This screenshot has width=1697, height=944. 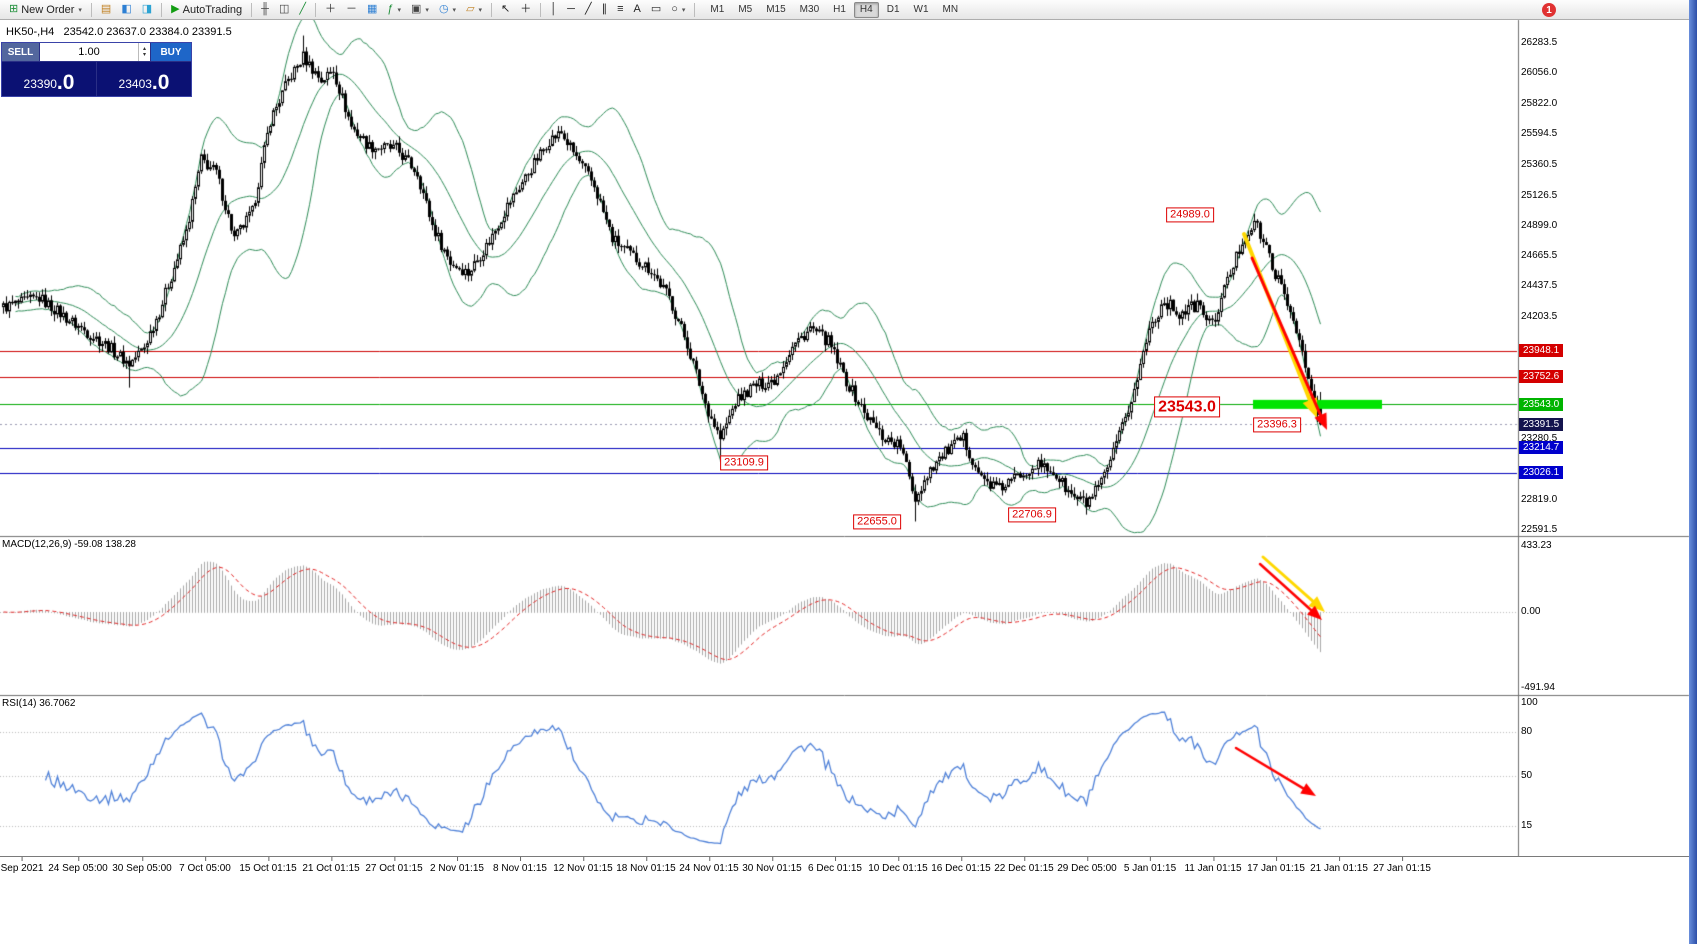 What do you see at coordinates (420, 10) in the screenshot?
I see `new-chart-button: ▣ ▾` at bounding box center [420, 10].